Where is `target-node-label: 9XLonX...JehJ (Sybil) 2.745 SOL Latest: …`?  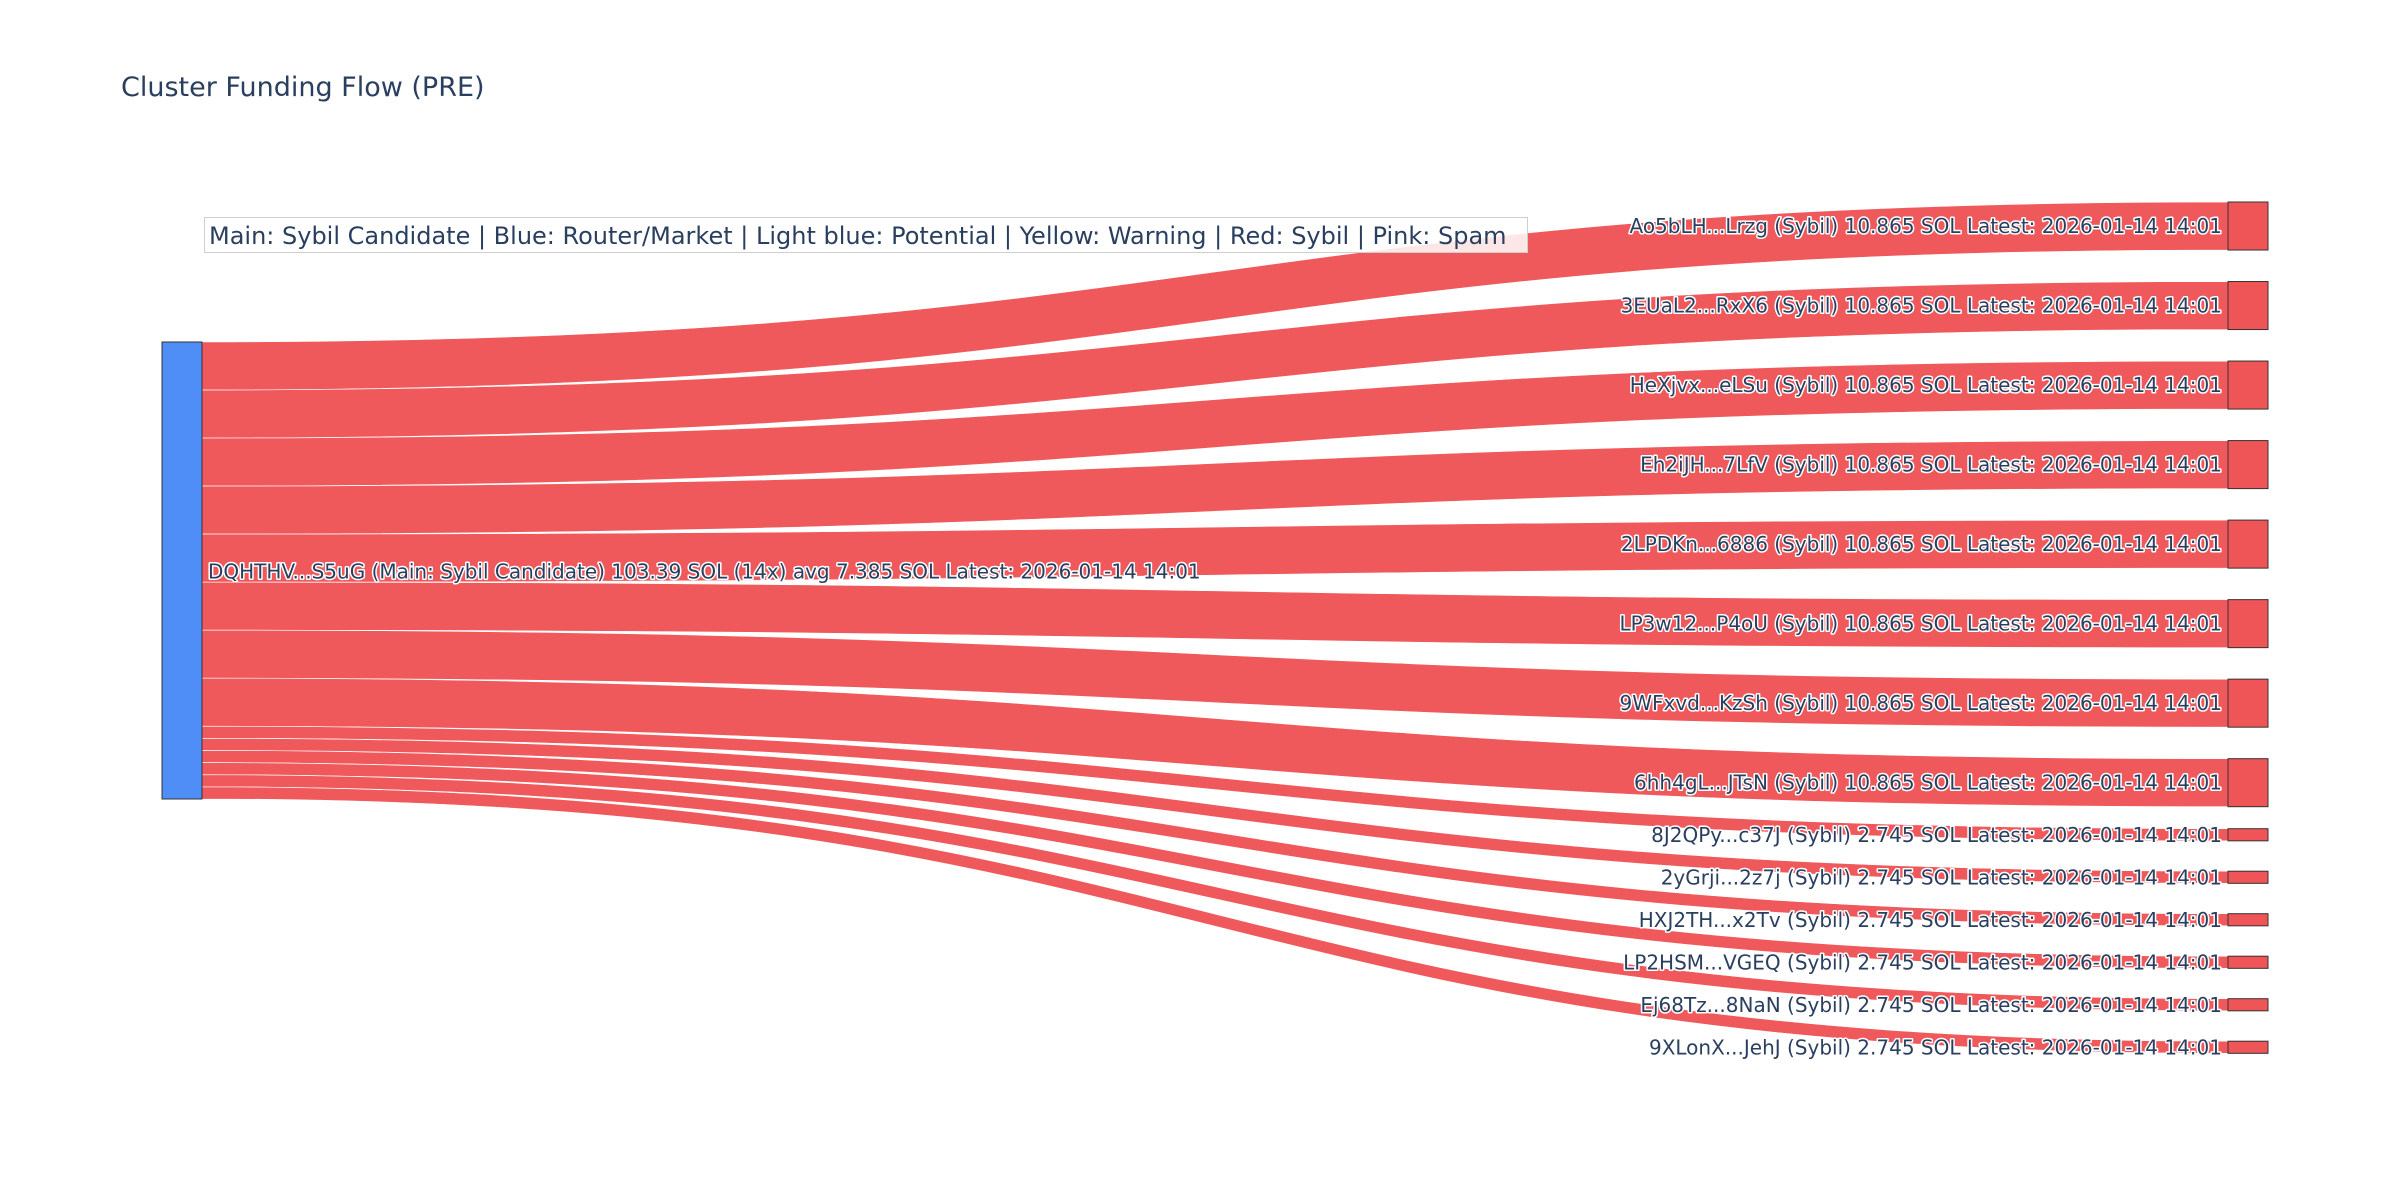
target-node-label: 9XLonX...JehJ (Sybil) 2.745 SOL Latest: … is located at coordinates (1935, 1047).